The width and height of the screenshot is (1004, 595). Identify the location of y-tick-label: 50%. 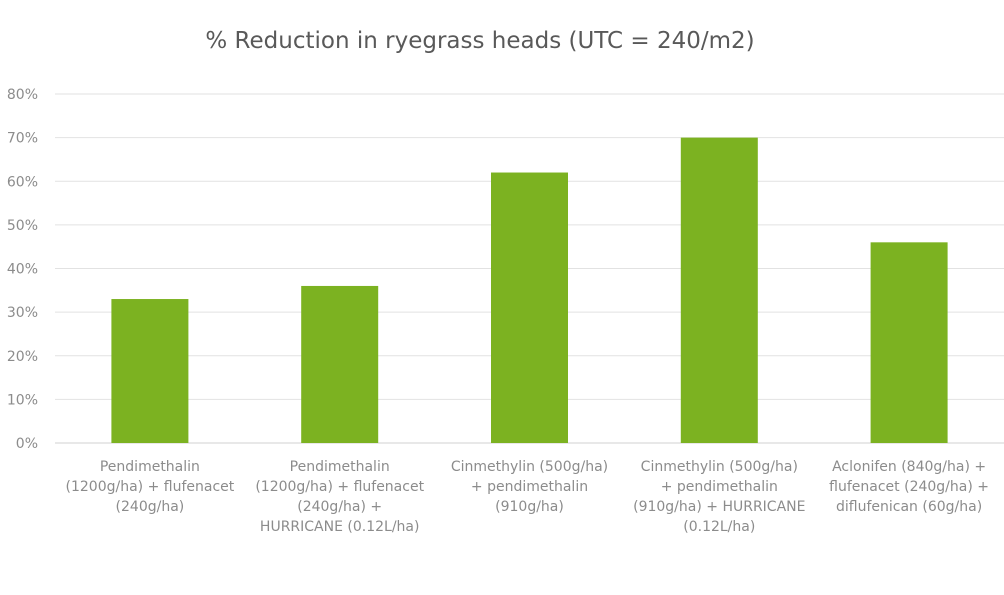
(22, 226).